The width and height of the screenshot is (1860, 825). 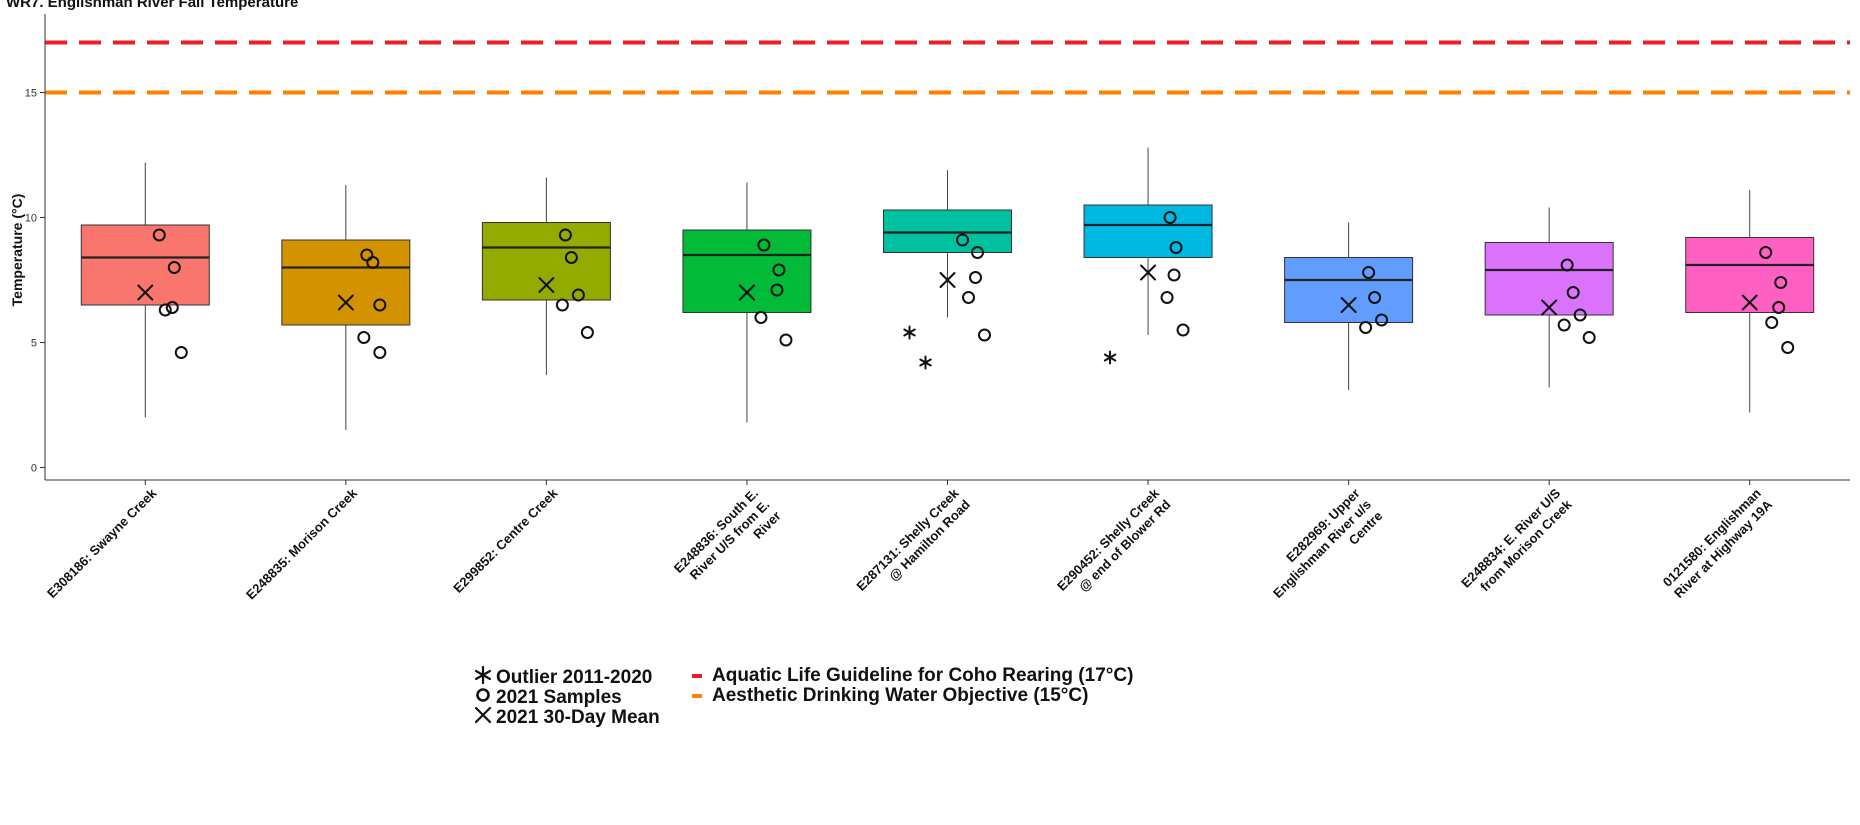 I want to click on cross-icon, so click(x=483, y=718).